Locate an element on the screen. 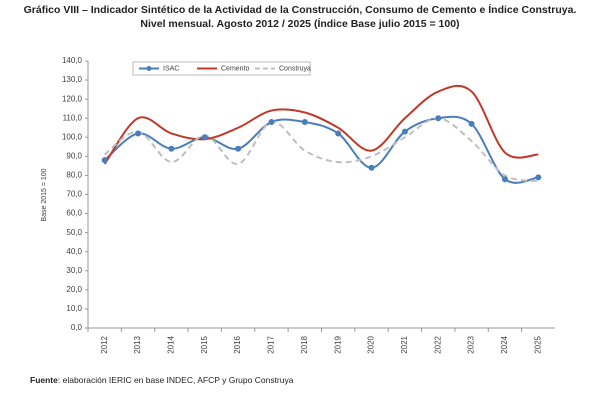  y-tick-label: 70,0 is located at coordinates (74, 194).